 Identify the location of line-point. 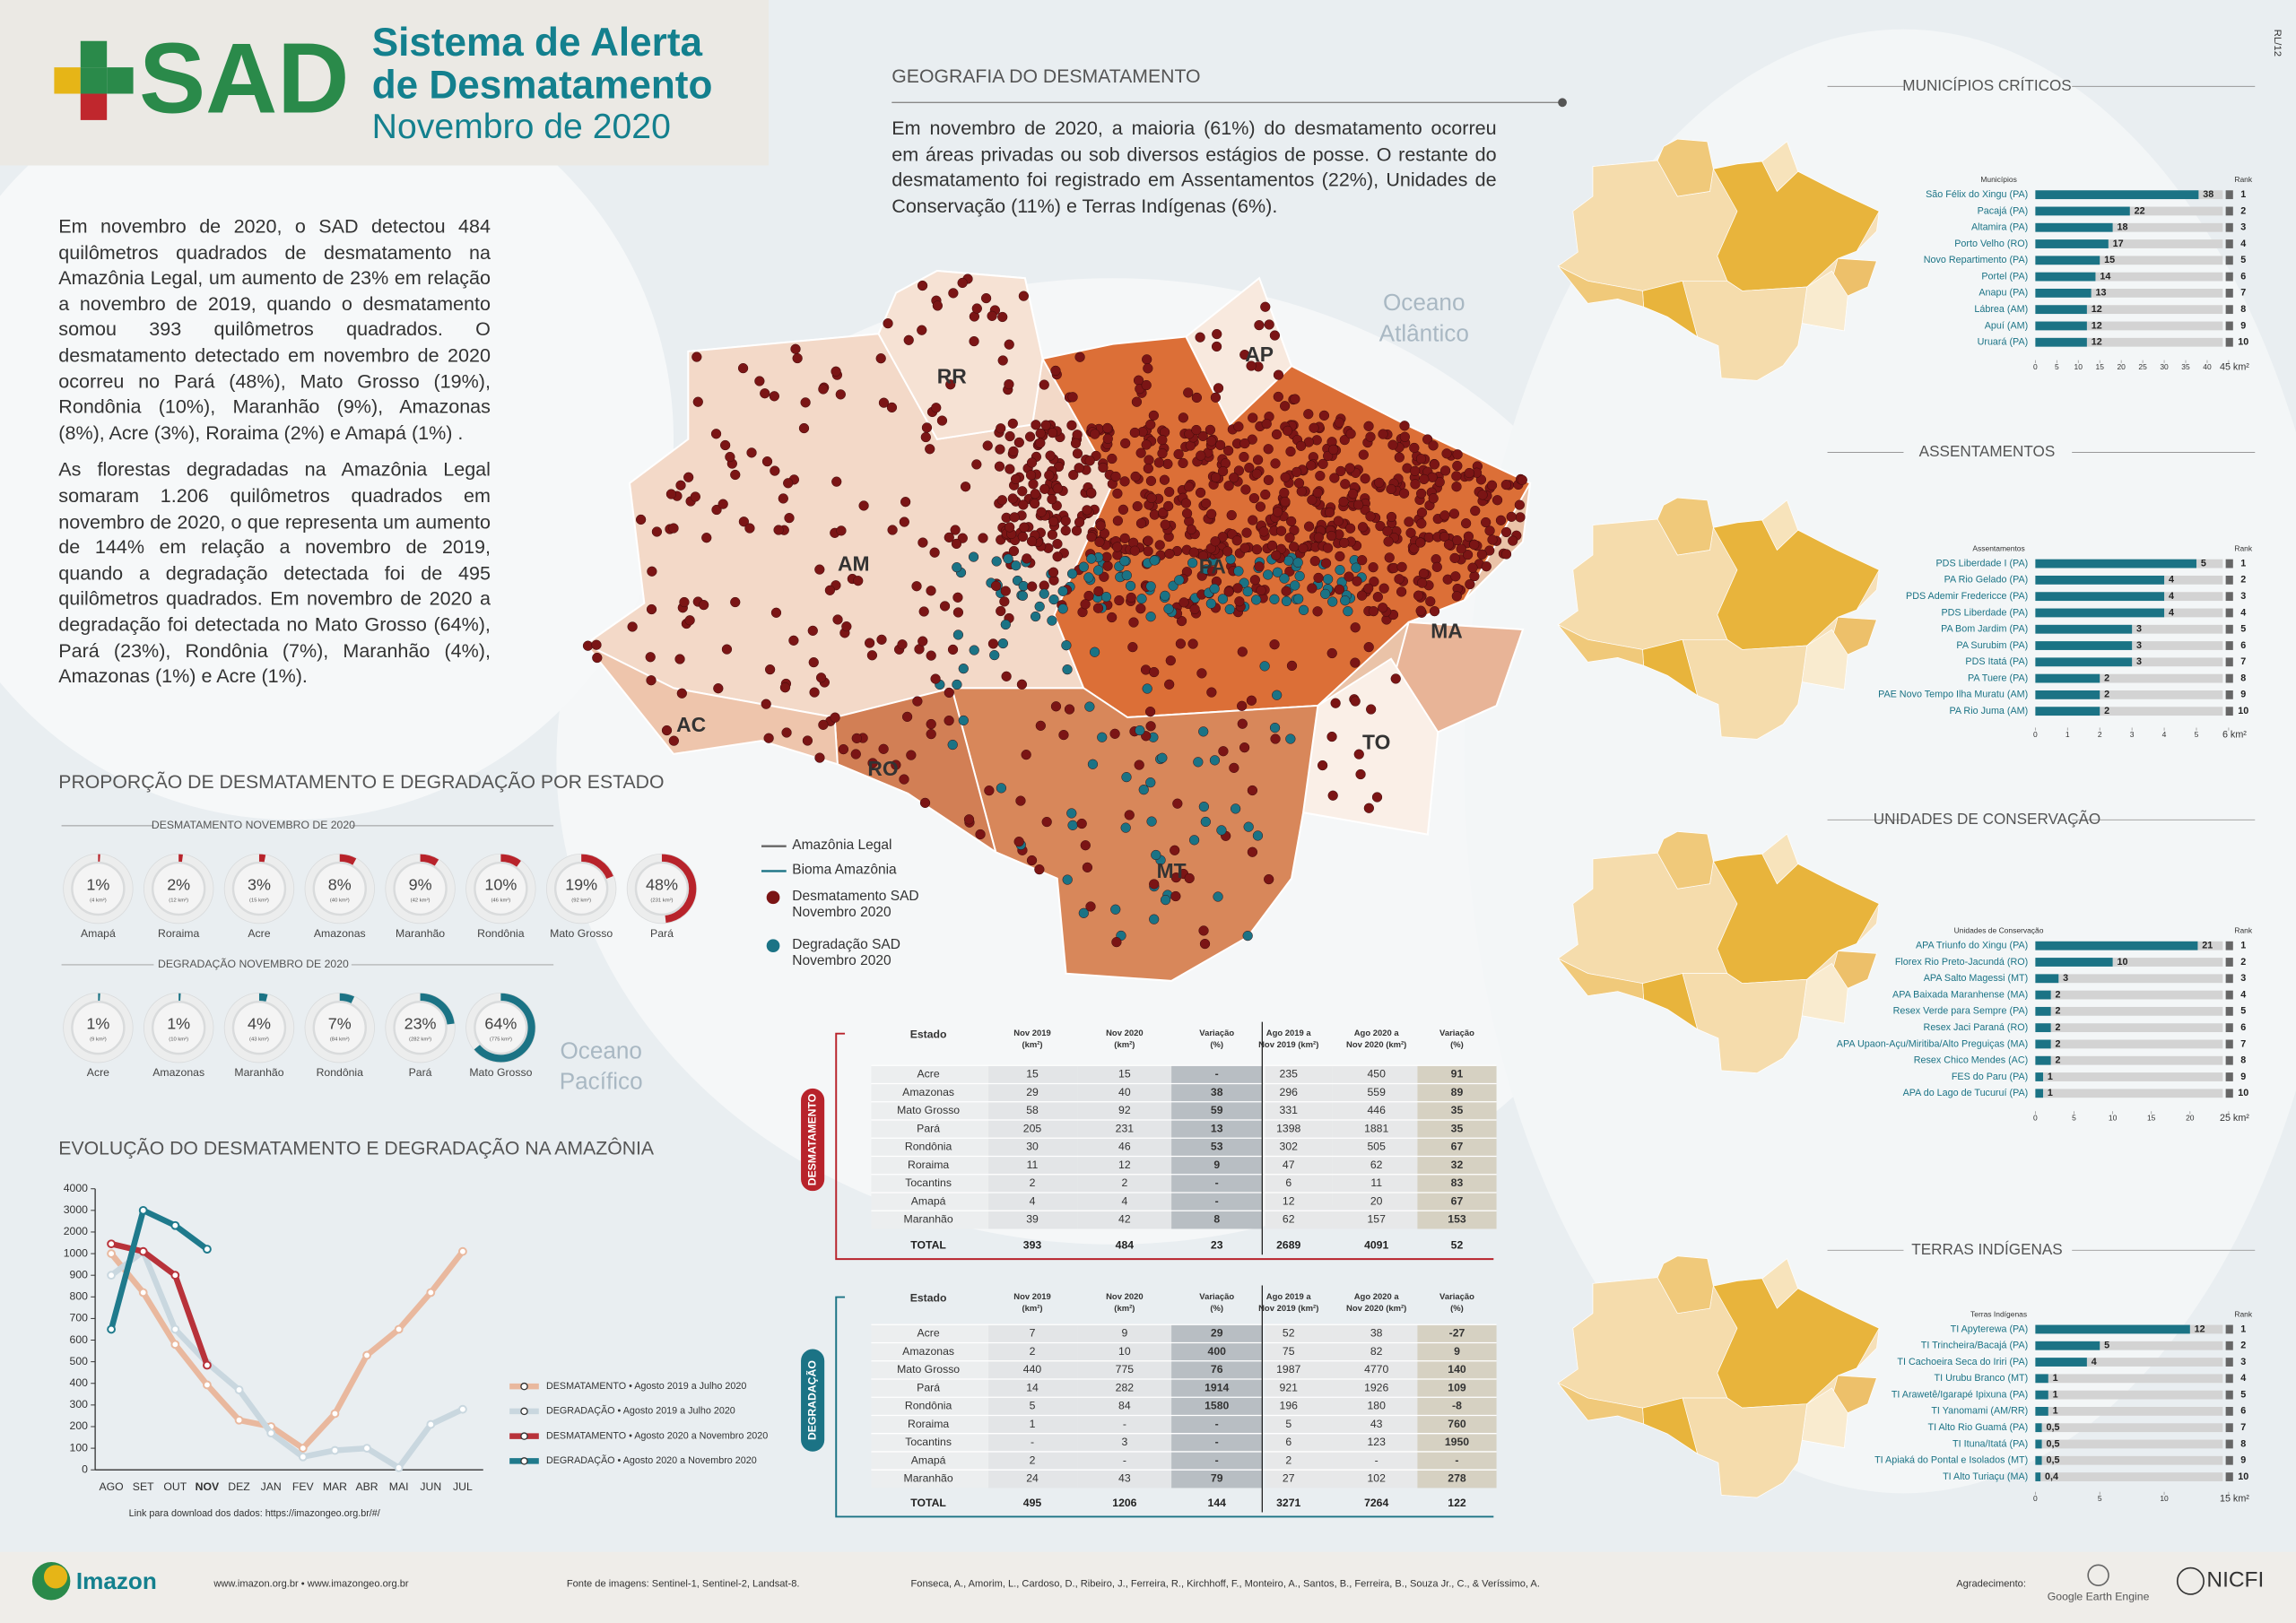
(143, 1251).